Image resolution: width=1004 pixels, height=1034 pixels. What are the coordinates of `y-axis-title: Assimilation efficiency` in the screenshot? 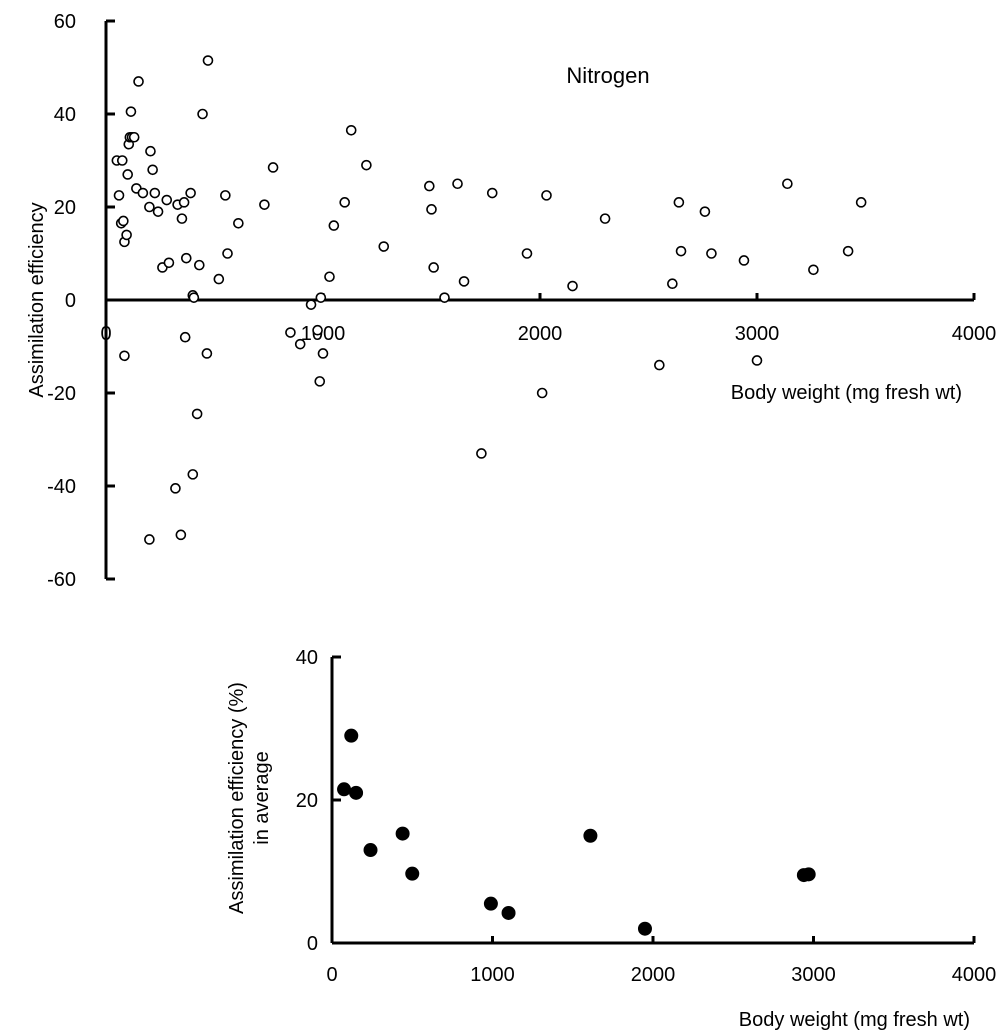 It's located at (37, 299).